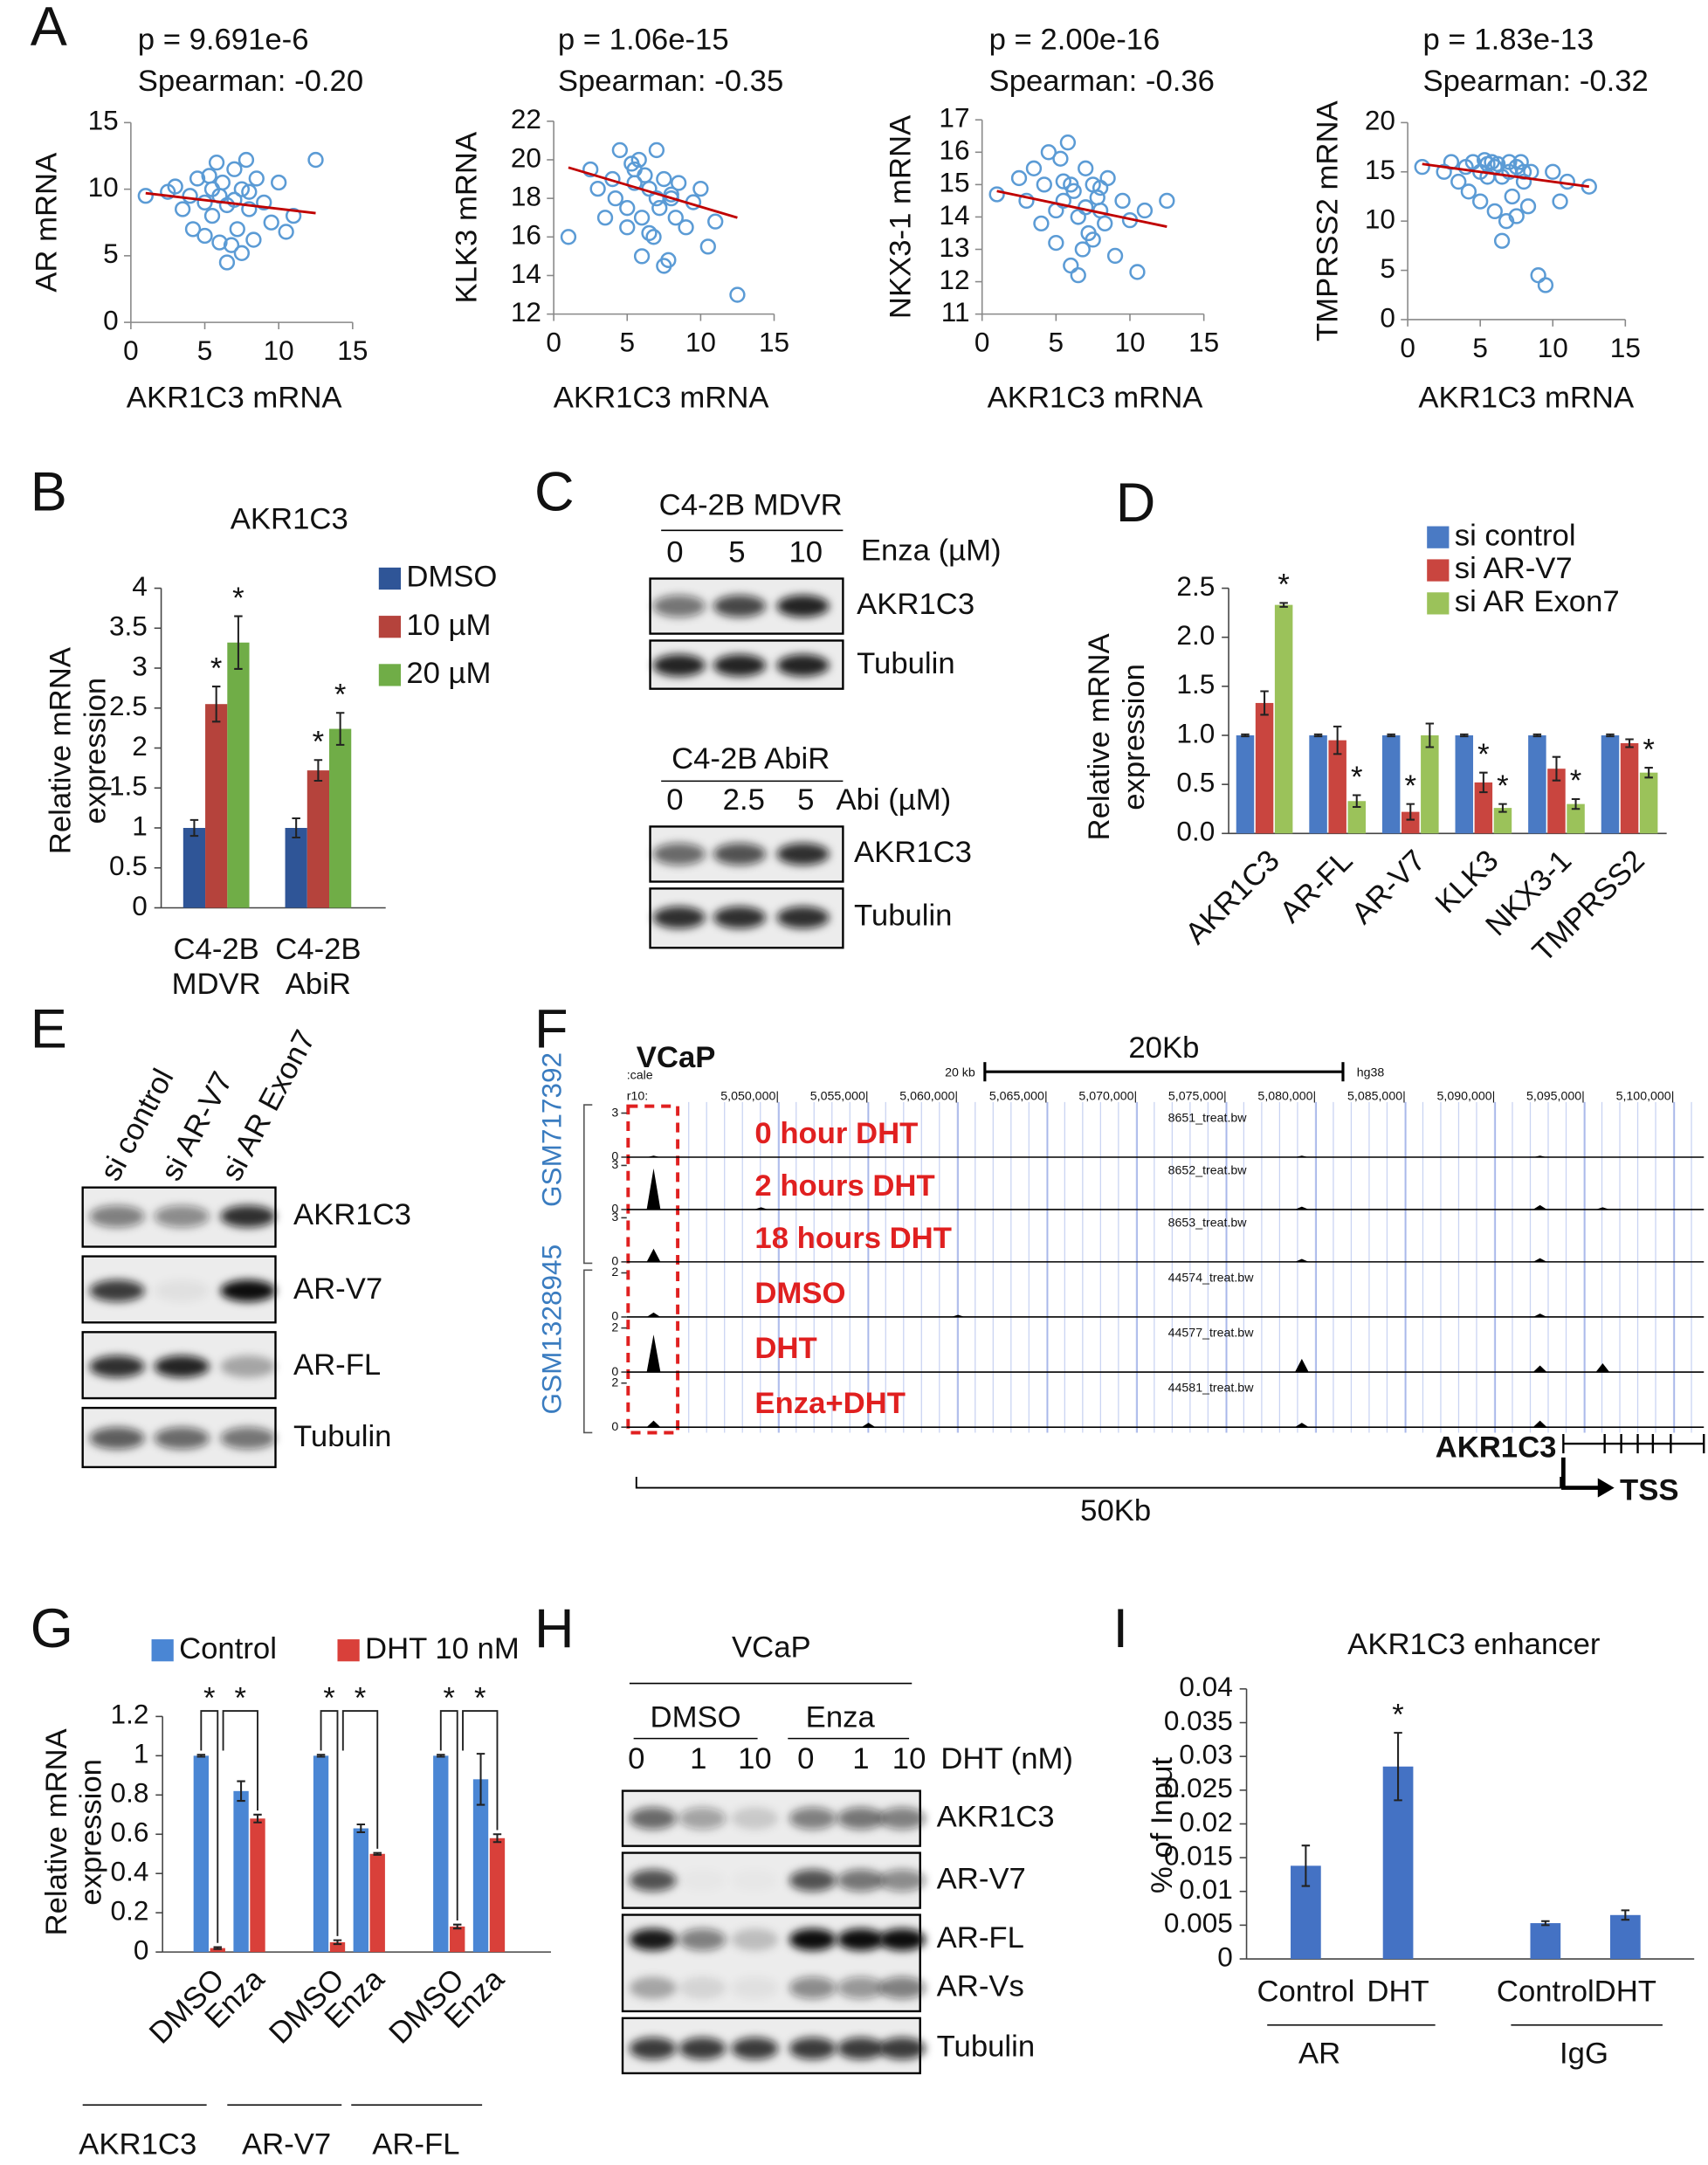 Image resolution: width=1708 pixels, height=2165 pixels. What do you see at coordinates (643, 39) in the screenshot?
I see `stat-p: p = 1.06e-15` at bounding box center [643, 39].